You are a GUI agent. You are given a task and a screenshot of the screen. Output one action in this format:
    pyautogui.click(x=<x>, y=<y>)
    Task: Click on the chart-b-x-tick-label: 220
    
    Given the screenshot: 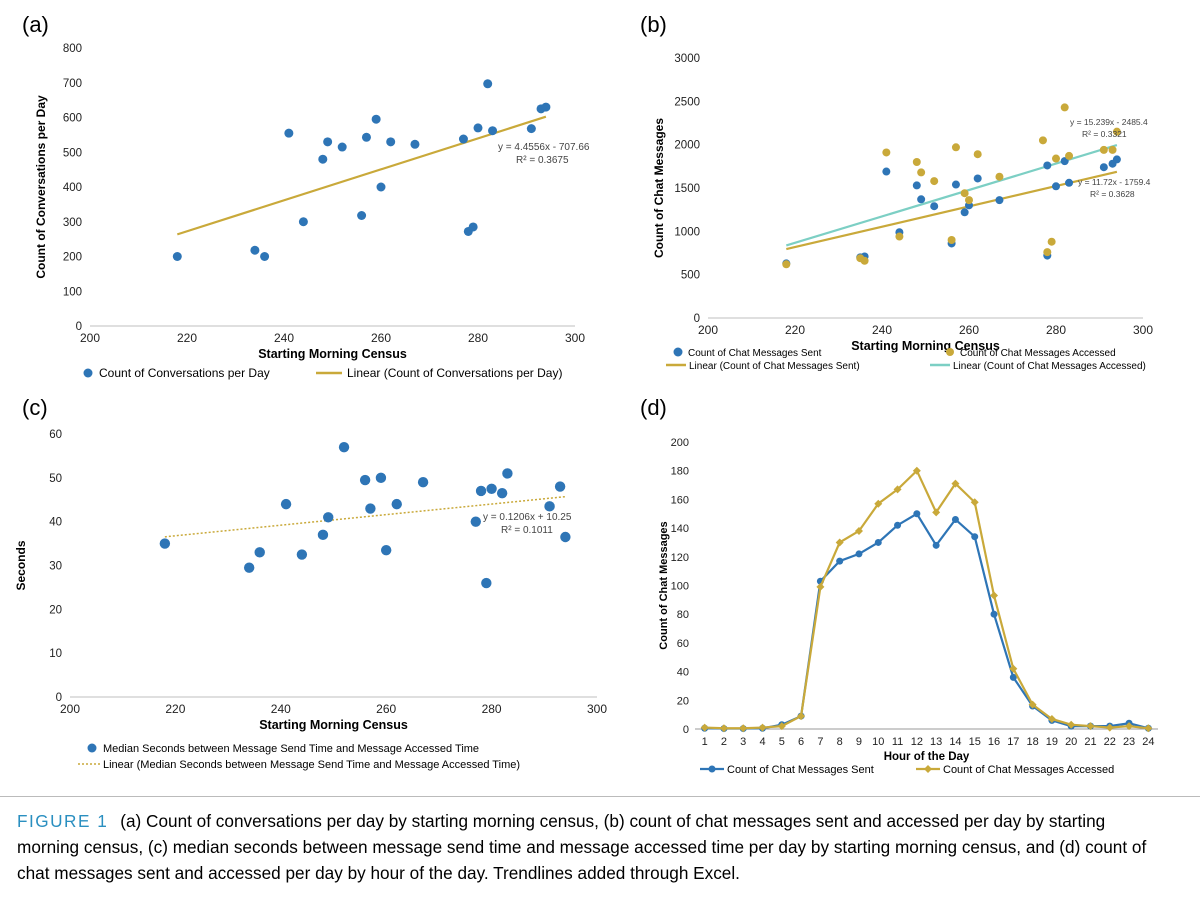 What is the action you would take?
    pyautogui.click(x=795, y=330)
    